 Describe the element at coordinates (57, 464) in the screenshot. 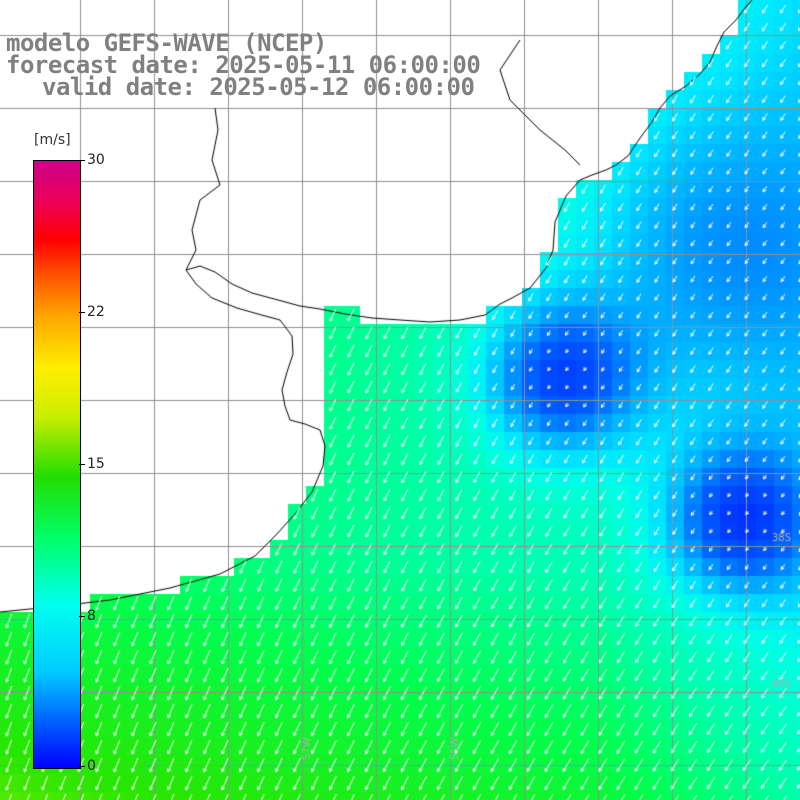

I see `colorbar` at that location.